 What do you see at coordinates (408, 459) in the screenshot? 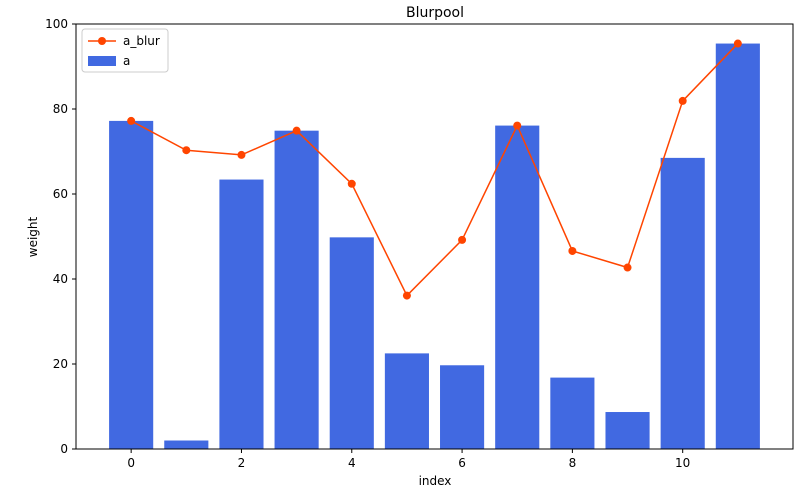
I see `x-axis-ticks: 0 2 4 6 8 10` at bounding box center [408, 459].